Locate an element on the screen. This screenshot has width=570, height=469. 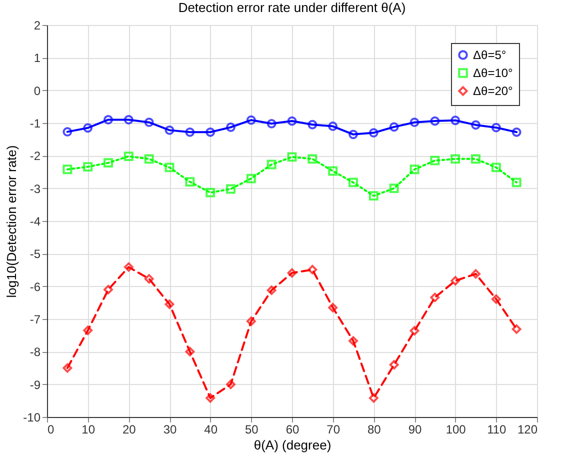
x-tick-label: 110 is located at coordinates (497, 429).